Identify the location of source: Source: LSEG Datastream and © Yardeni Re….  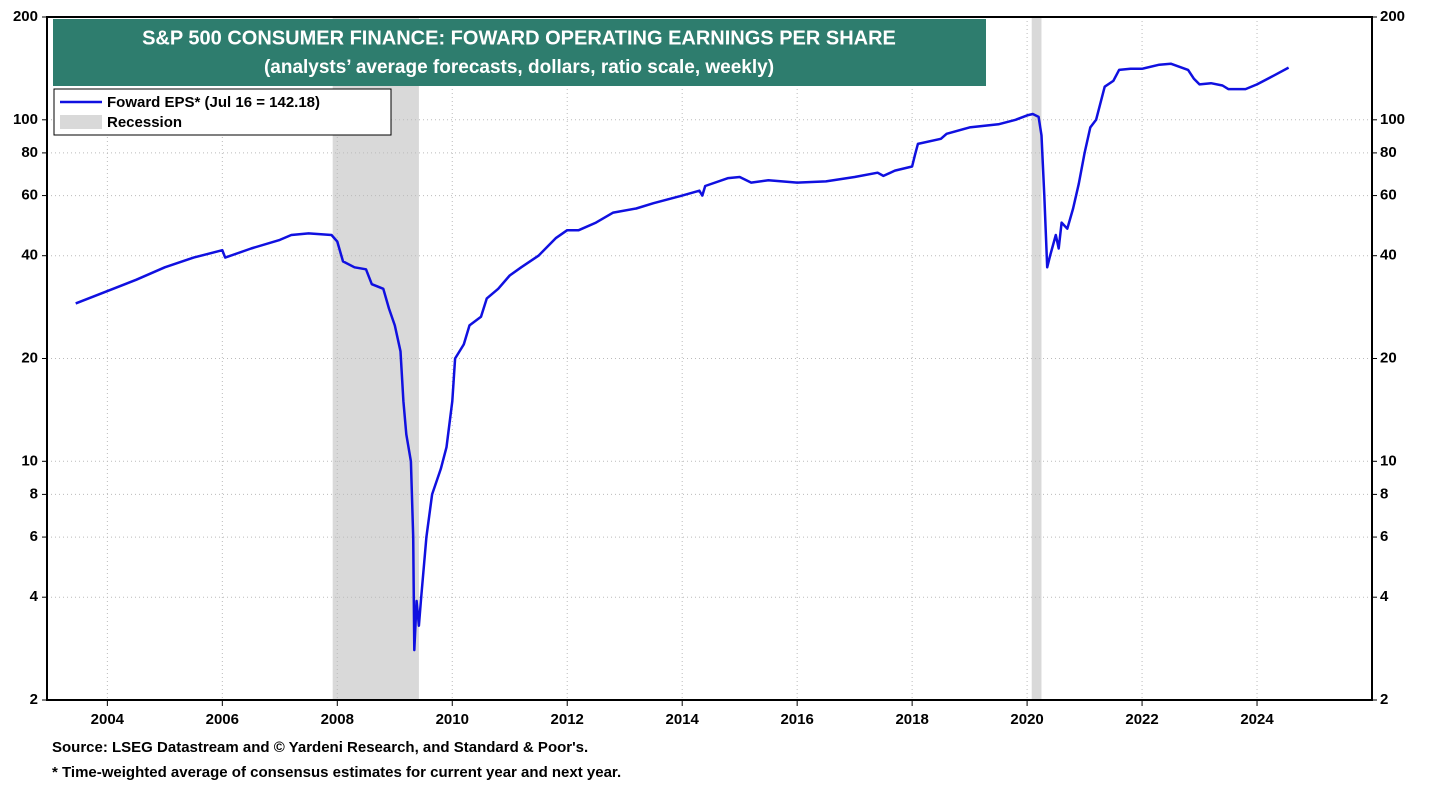
(320, 747).